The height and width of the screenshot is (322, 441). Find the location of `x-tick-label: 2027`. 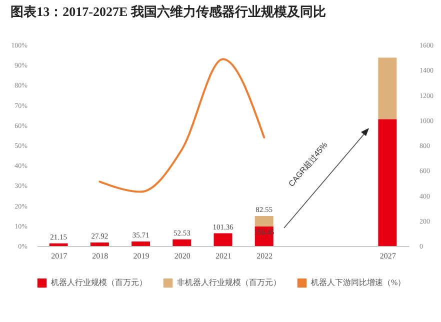

x-tick-label: 2027 is located at coordinates (388, 256).